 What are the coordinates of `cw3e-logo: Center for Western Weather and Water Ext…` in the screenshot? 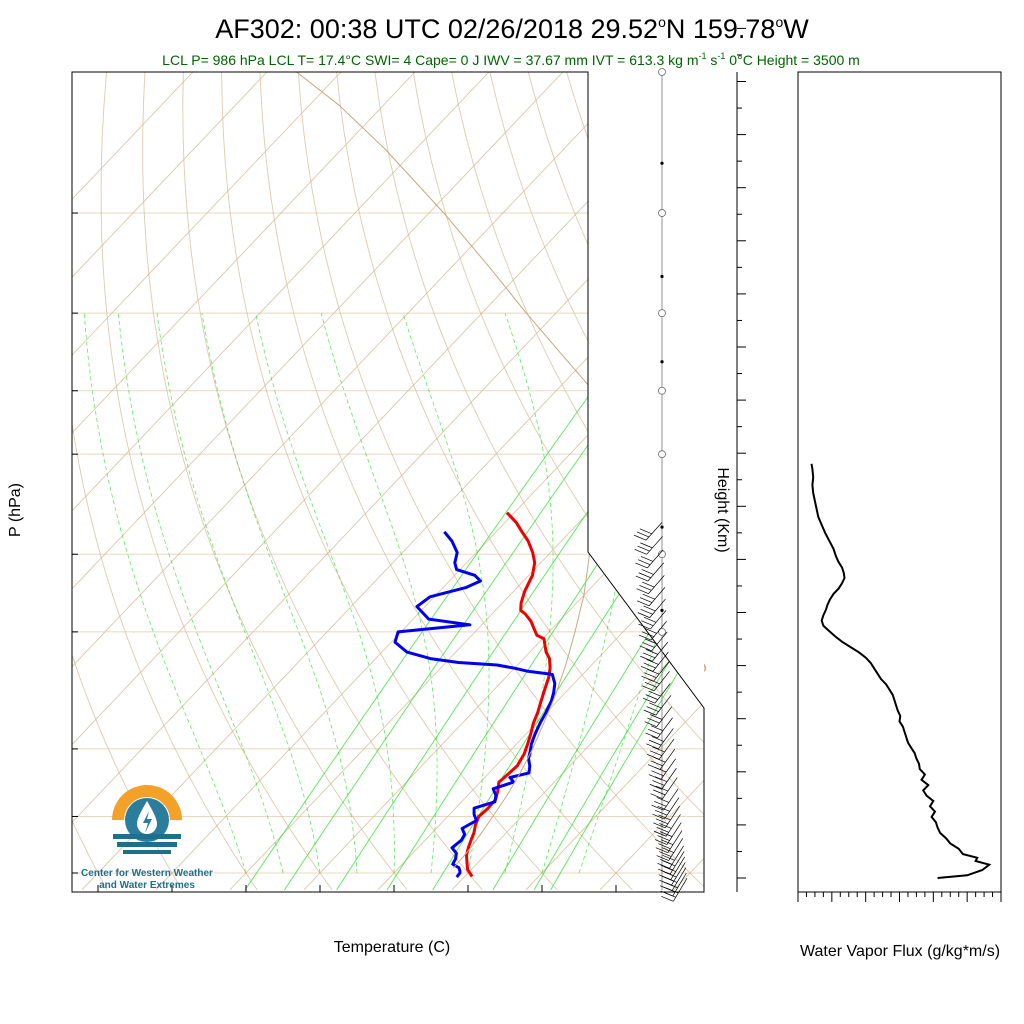 It's located at (147, 838).